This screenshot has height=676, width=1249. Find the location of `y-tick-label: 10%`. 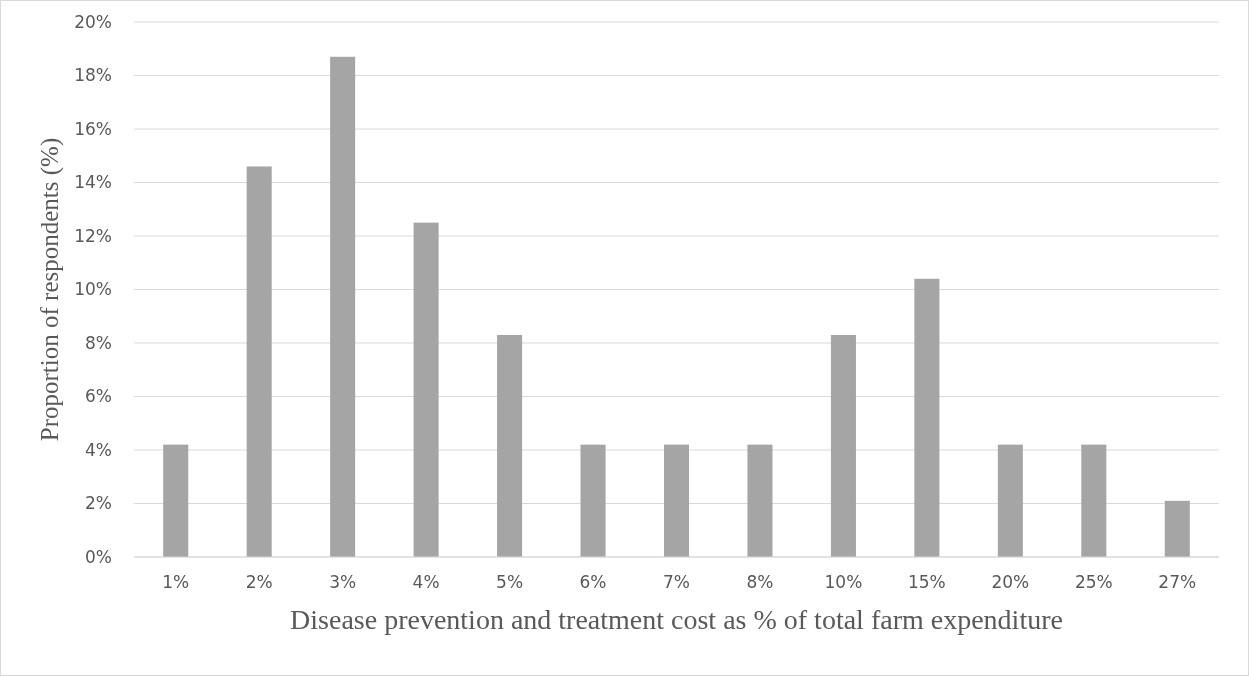

y-tick-label: 10% is located at coordinates (93, 289).